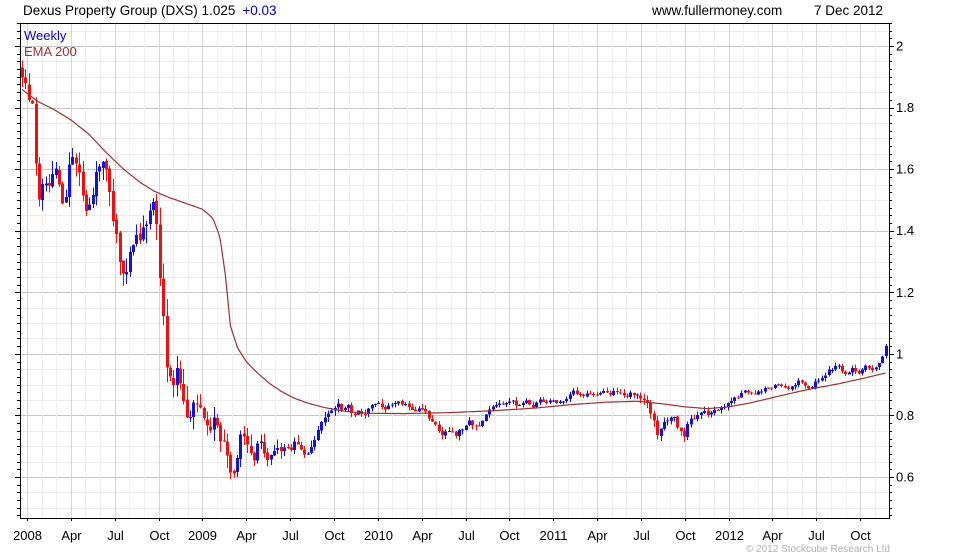 The width and height of the screenshot is (980, 560). Describe the element at coordinates (717, 10) in the screenshot. I see `provider-url: www.fullermoney.com` at that location.